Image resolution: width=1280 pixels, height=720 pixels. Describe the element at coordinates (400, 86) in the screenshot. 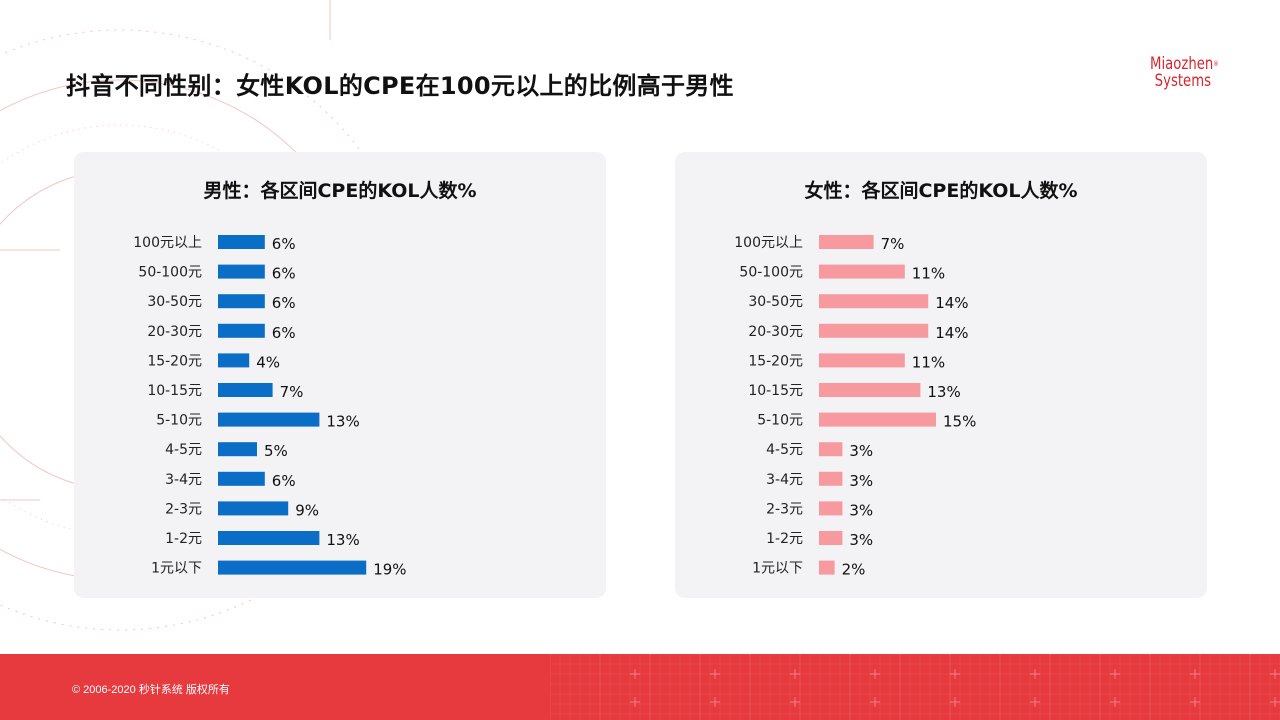

I see `page-title: 抖音不同性别：女性KOL的CPE在100元以上的比例高于男性` at that location.